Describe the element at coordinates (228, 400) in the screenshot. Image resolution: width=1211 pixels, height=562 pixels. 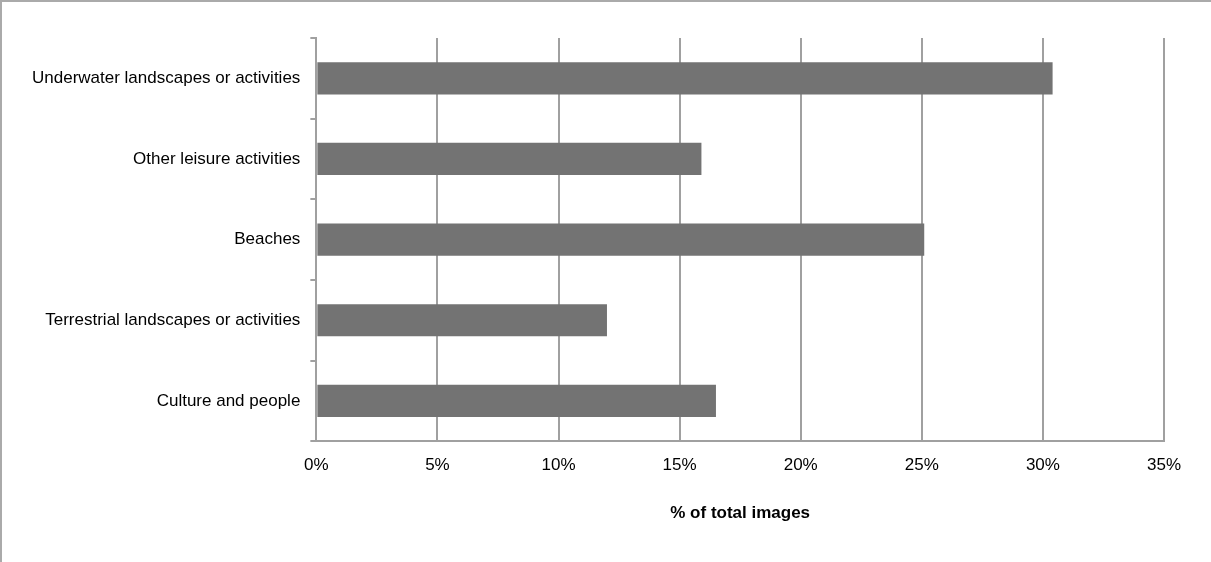
I see `y-tick-label: Culture and people` at that location.